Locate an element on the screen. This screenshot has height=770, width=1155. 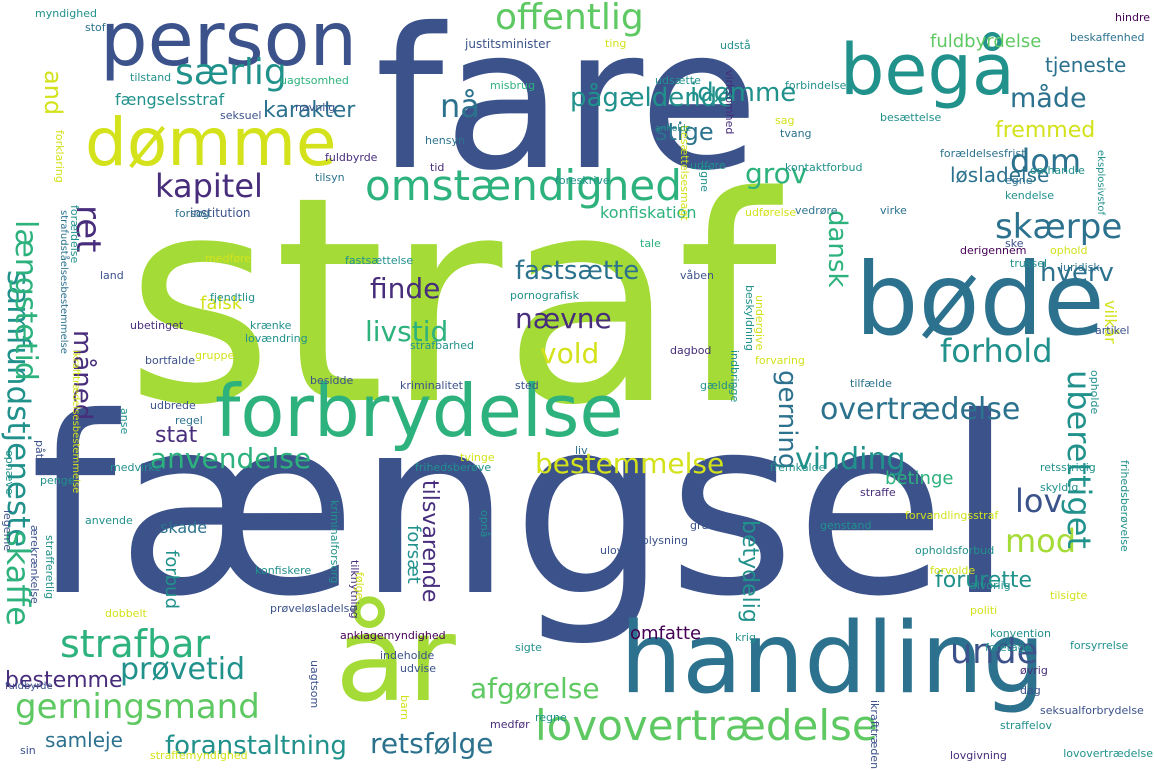
word-190: øvrig is located at coordinates (1034, 670).